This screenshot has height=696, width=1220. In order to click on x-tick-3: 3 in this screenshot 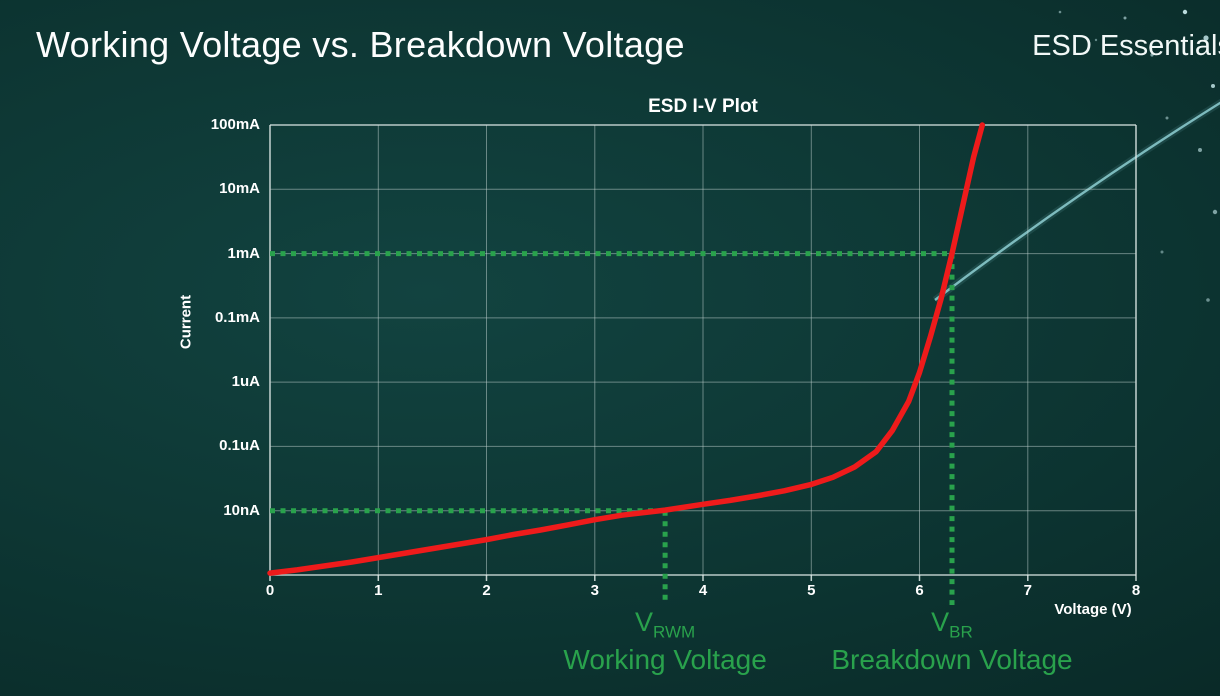, I will do `click(594, 590)`.